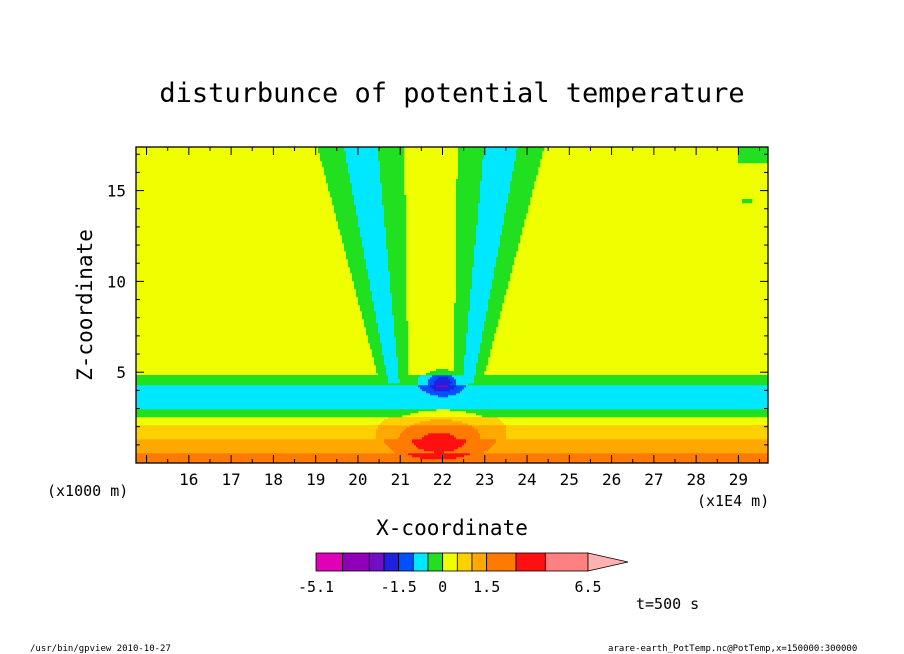 The image size is (904, 654). What do you see at coordinates (442, 587) in the screenshot?
I see `colorbar-label: 0` at bounding box center [442, 587].